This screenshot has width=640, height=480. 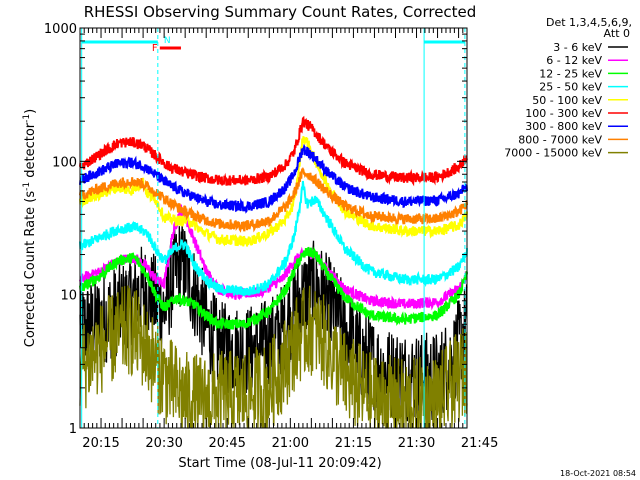 What do you see at coordinates (553, 153) in the screenshot?
I see `legend-label-8: 7000 - 15000 keV` at bounding box center [553, 153].